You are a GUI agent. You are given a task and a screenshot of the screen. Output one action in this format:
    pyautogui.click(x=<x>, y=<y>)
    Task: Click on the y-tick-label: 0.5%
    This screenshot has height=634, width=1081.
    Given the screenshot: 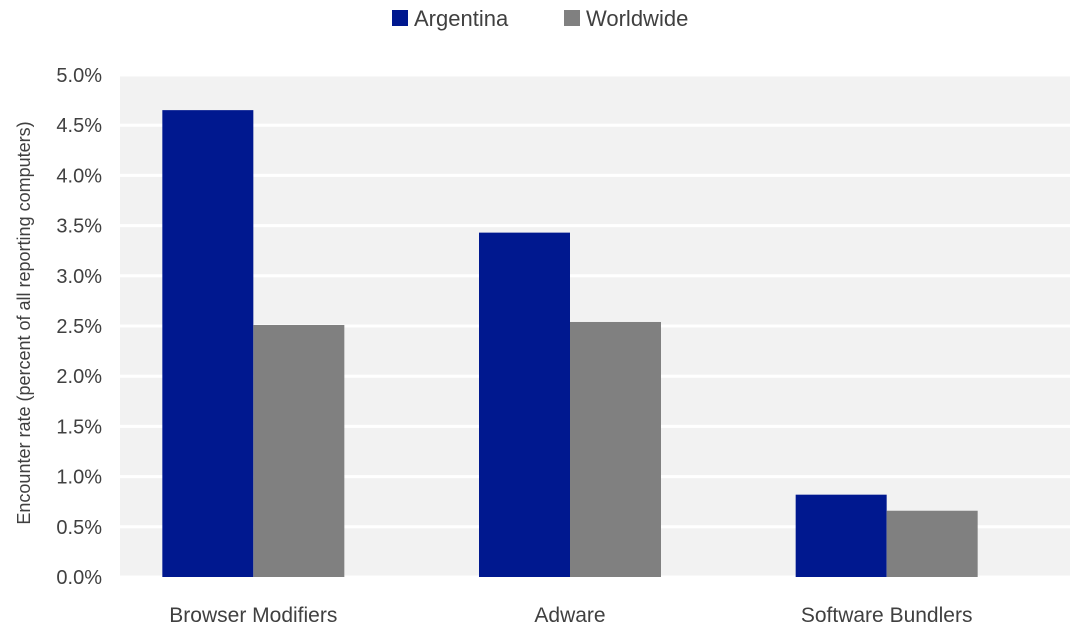 What is the action you would take?
    pyautogui.click(x=79, y=528)
    